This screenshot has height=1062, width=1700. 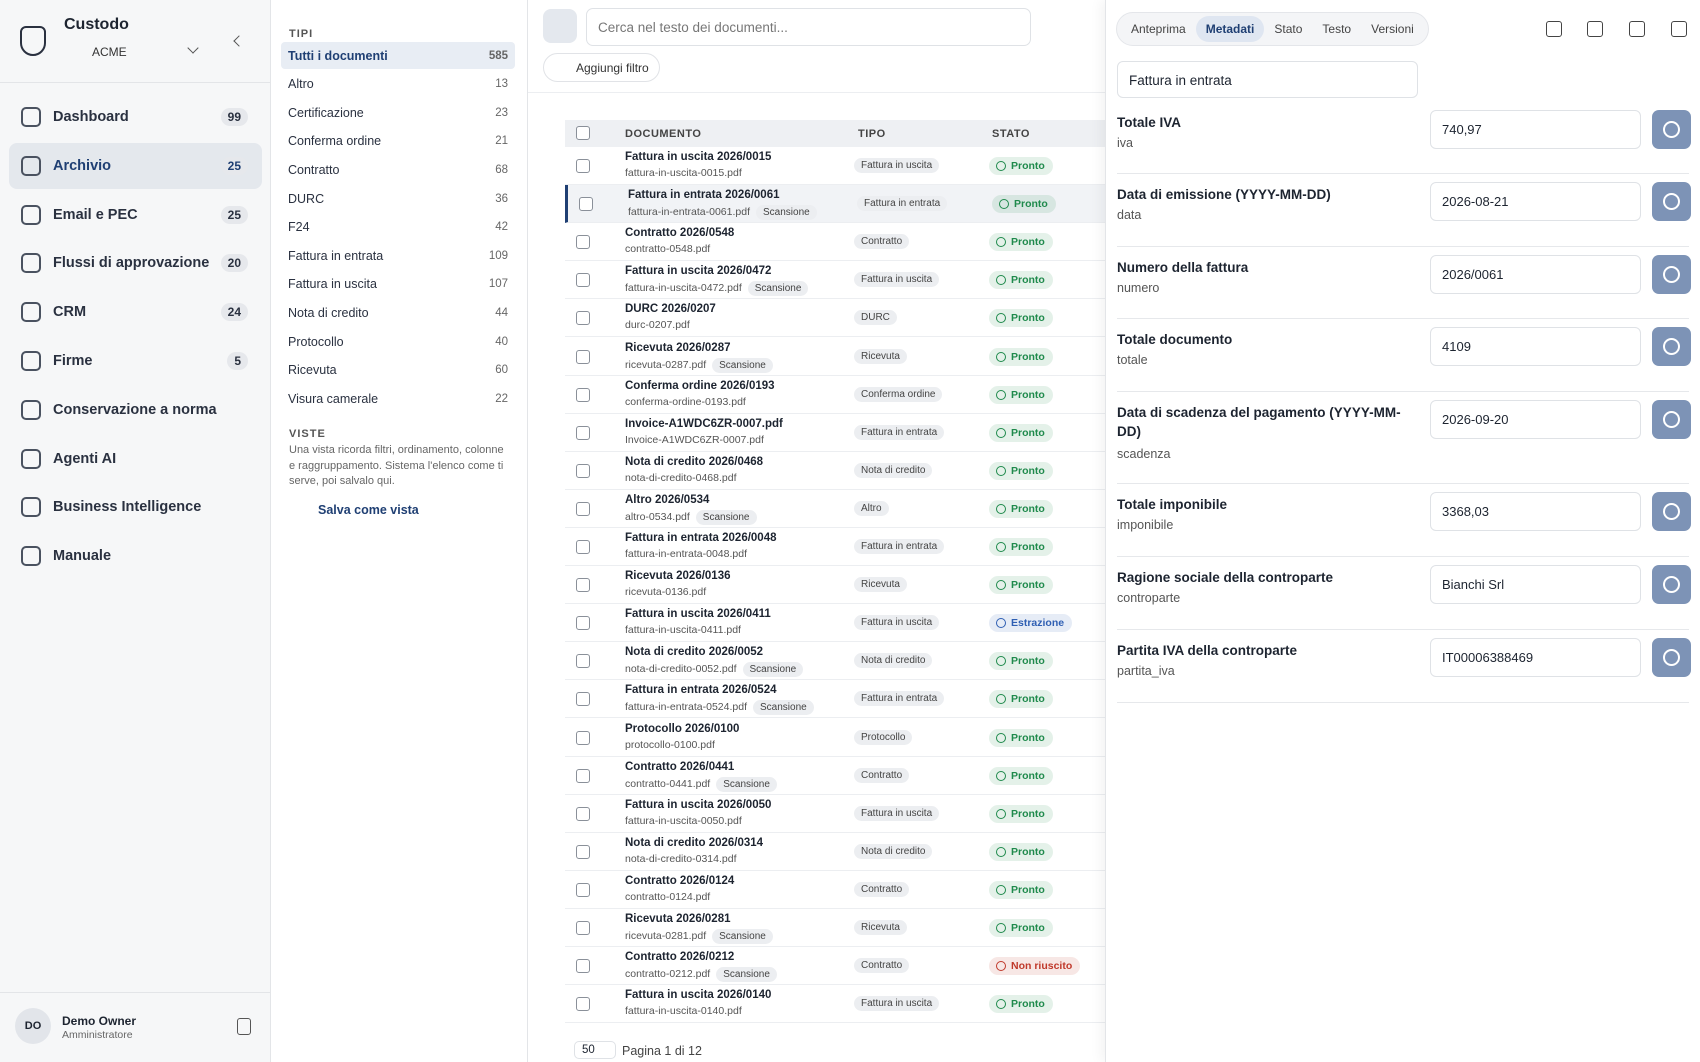 I want to click on type-item: Certificazione 23, so click(x=398, y=112).